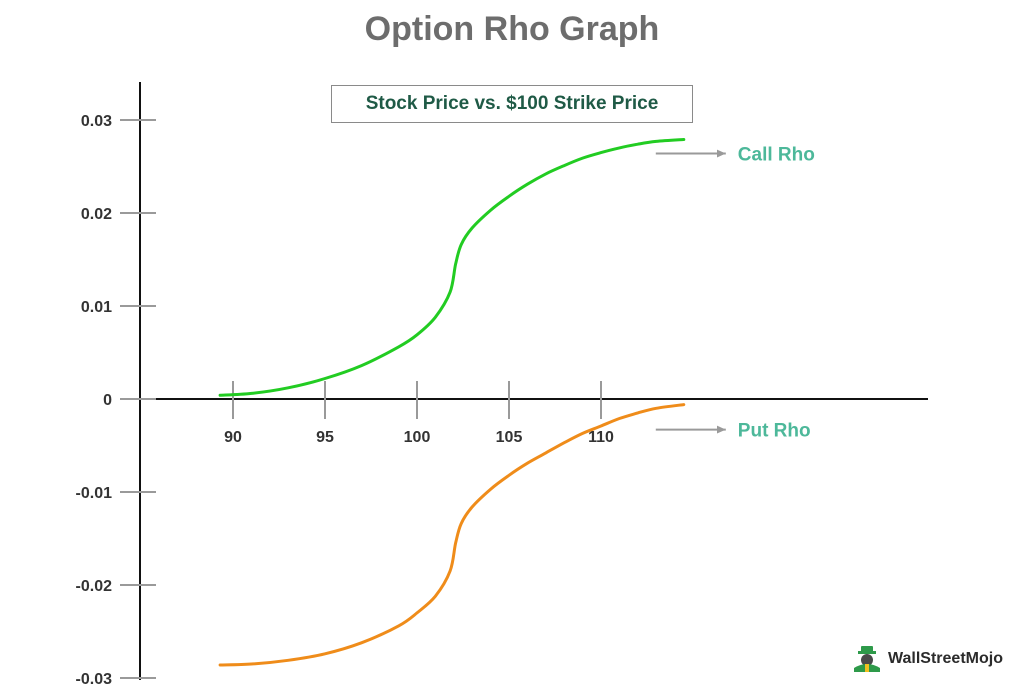 This screenshot has width=1024, height=695. Describe the element at coordinates (512, 104) in the screenshot. I see `chart-subtitle: Stock Price vs. $100 Strike Price` at that location.